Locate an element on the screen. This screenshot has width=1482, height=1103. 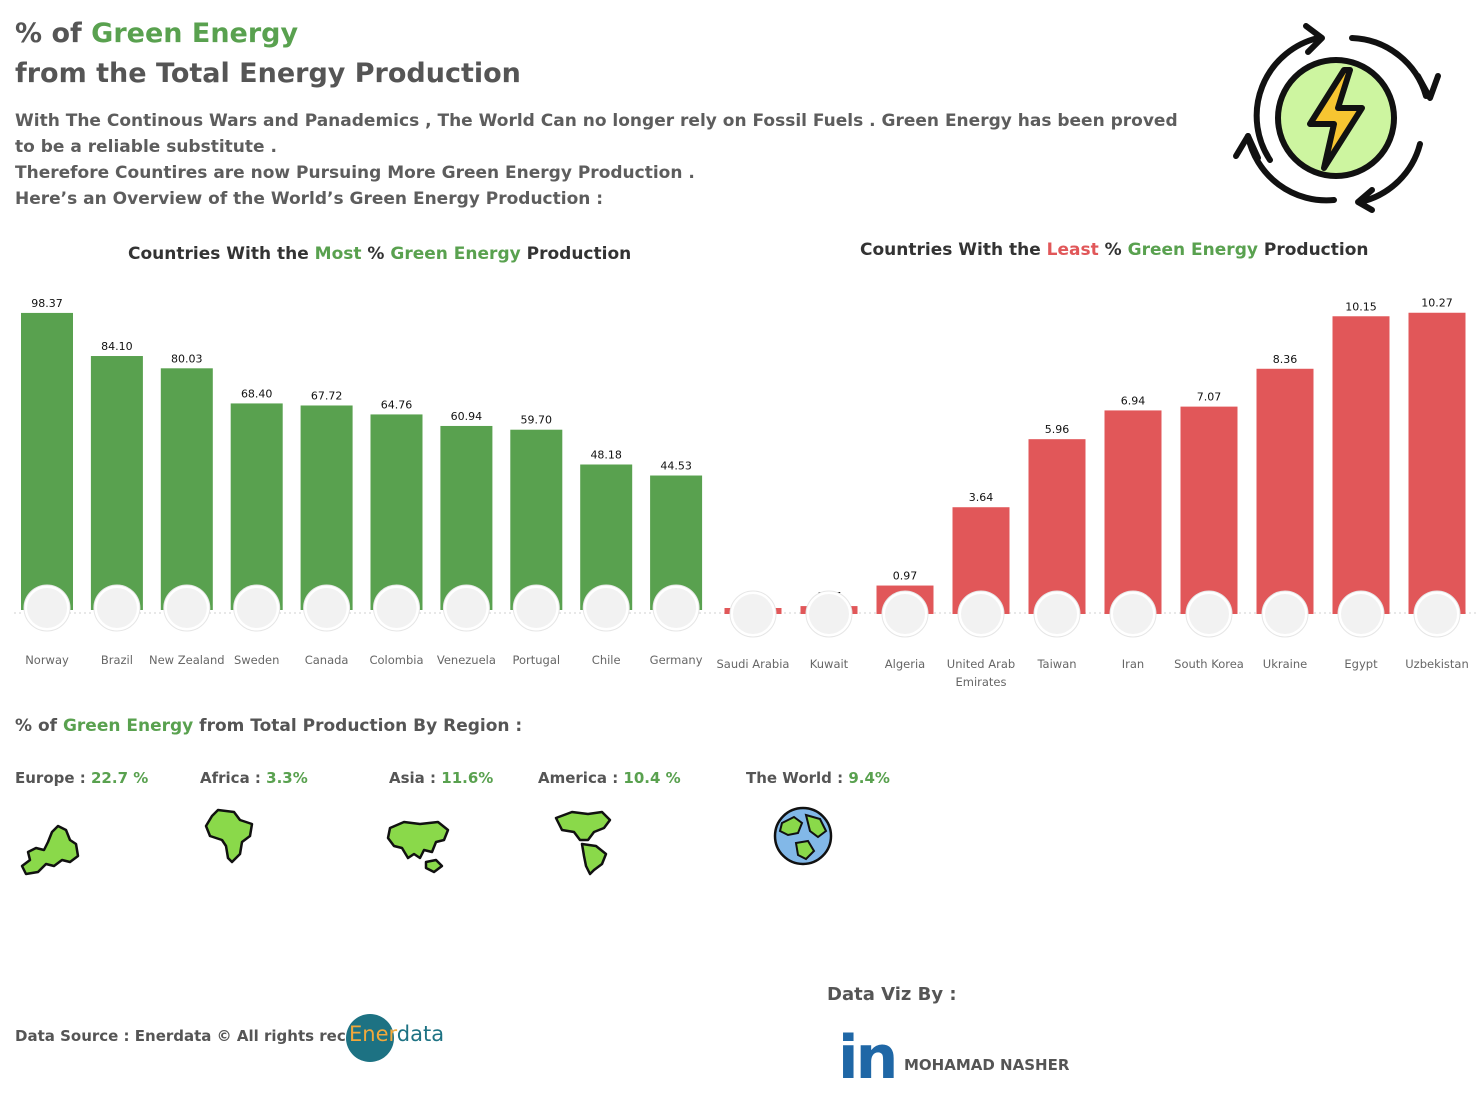
category-label: Portugal is located at coordinates (536, 660).